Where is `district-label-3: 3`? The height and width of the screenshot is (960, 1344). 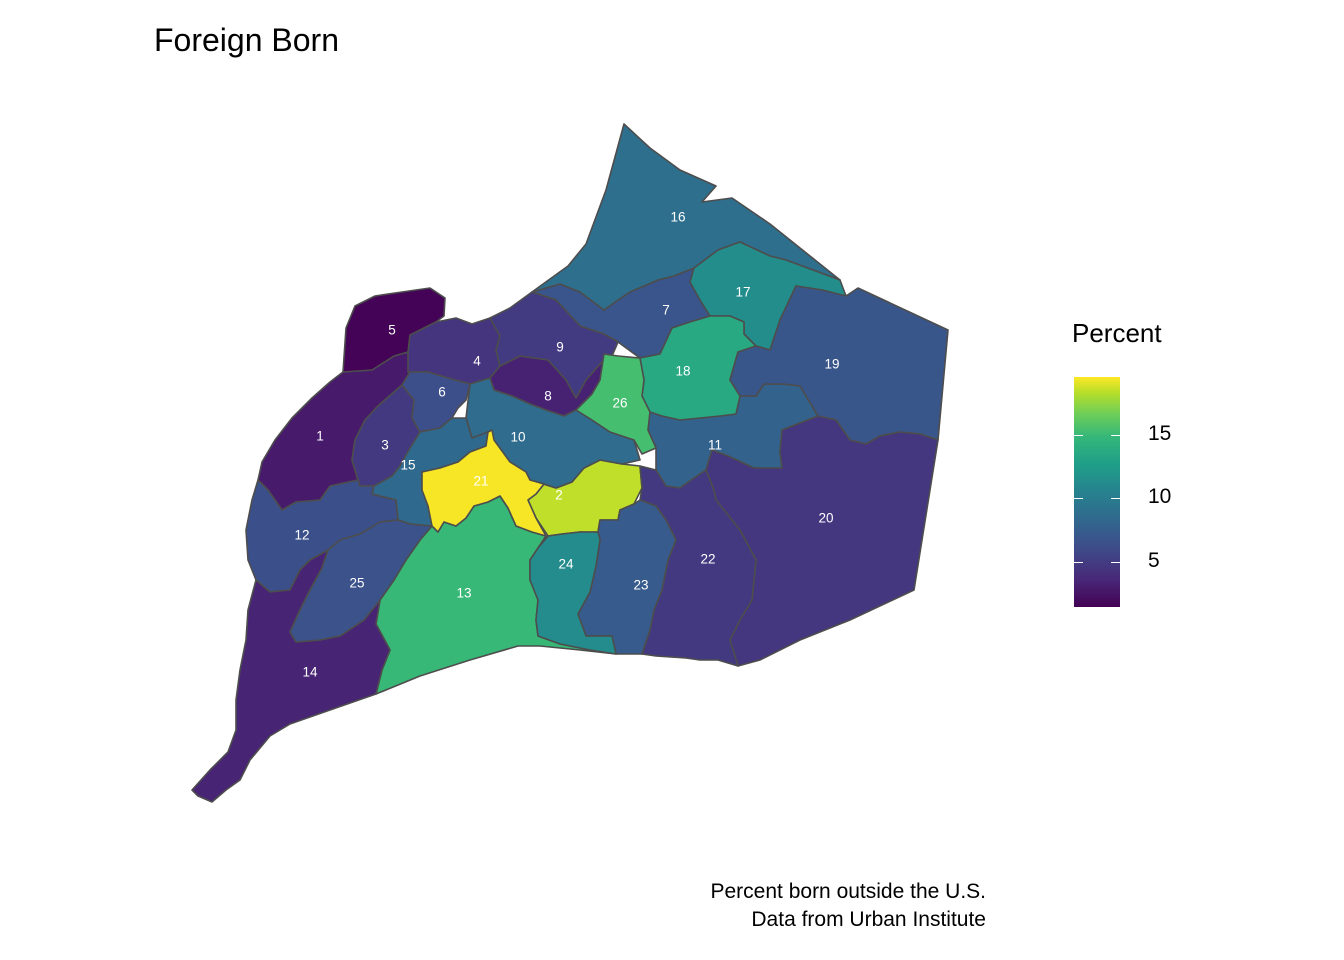
district-label-3: 3 is located at coordinates (385, 445).